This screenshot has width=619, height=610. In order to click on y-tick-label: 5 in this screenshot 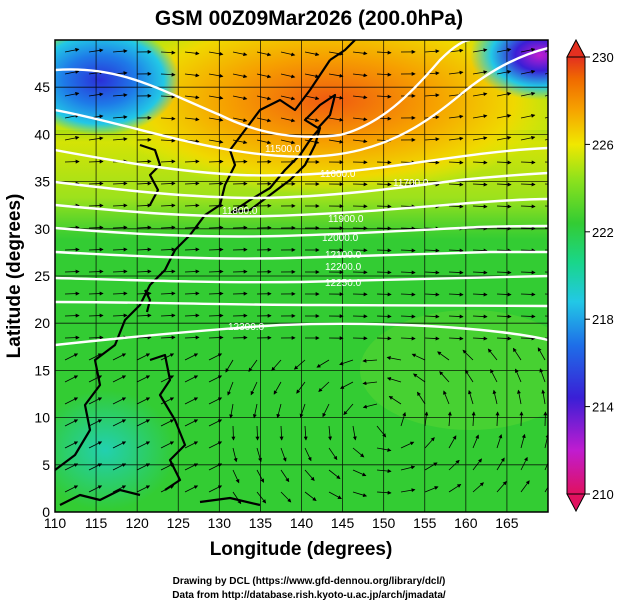, I will do `click(46, 465)`.